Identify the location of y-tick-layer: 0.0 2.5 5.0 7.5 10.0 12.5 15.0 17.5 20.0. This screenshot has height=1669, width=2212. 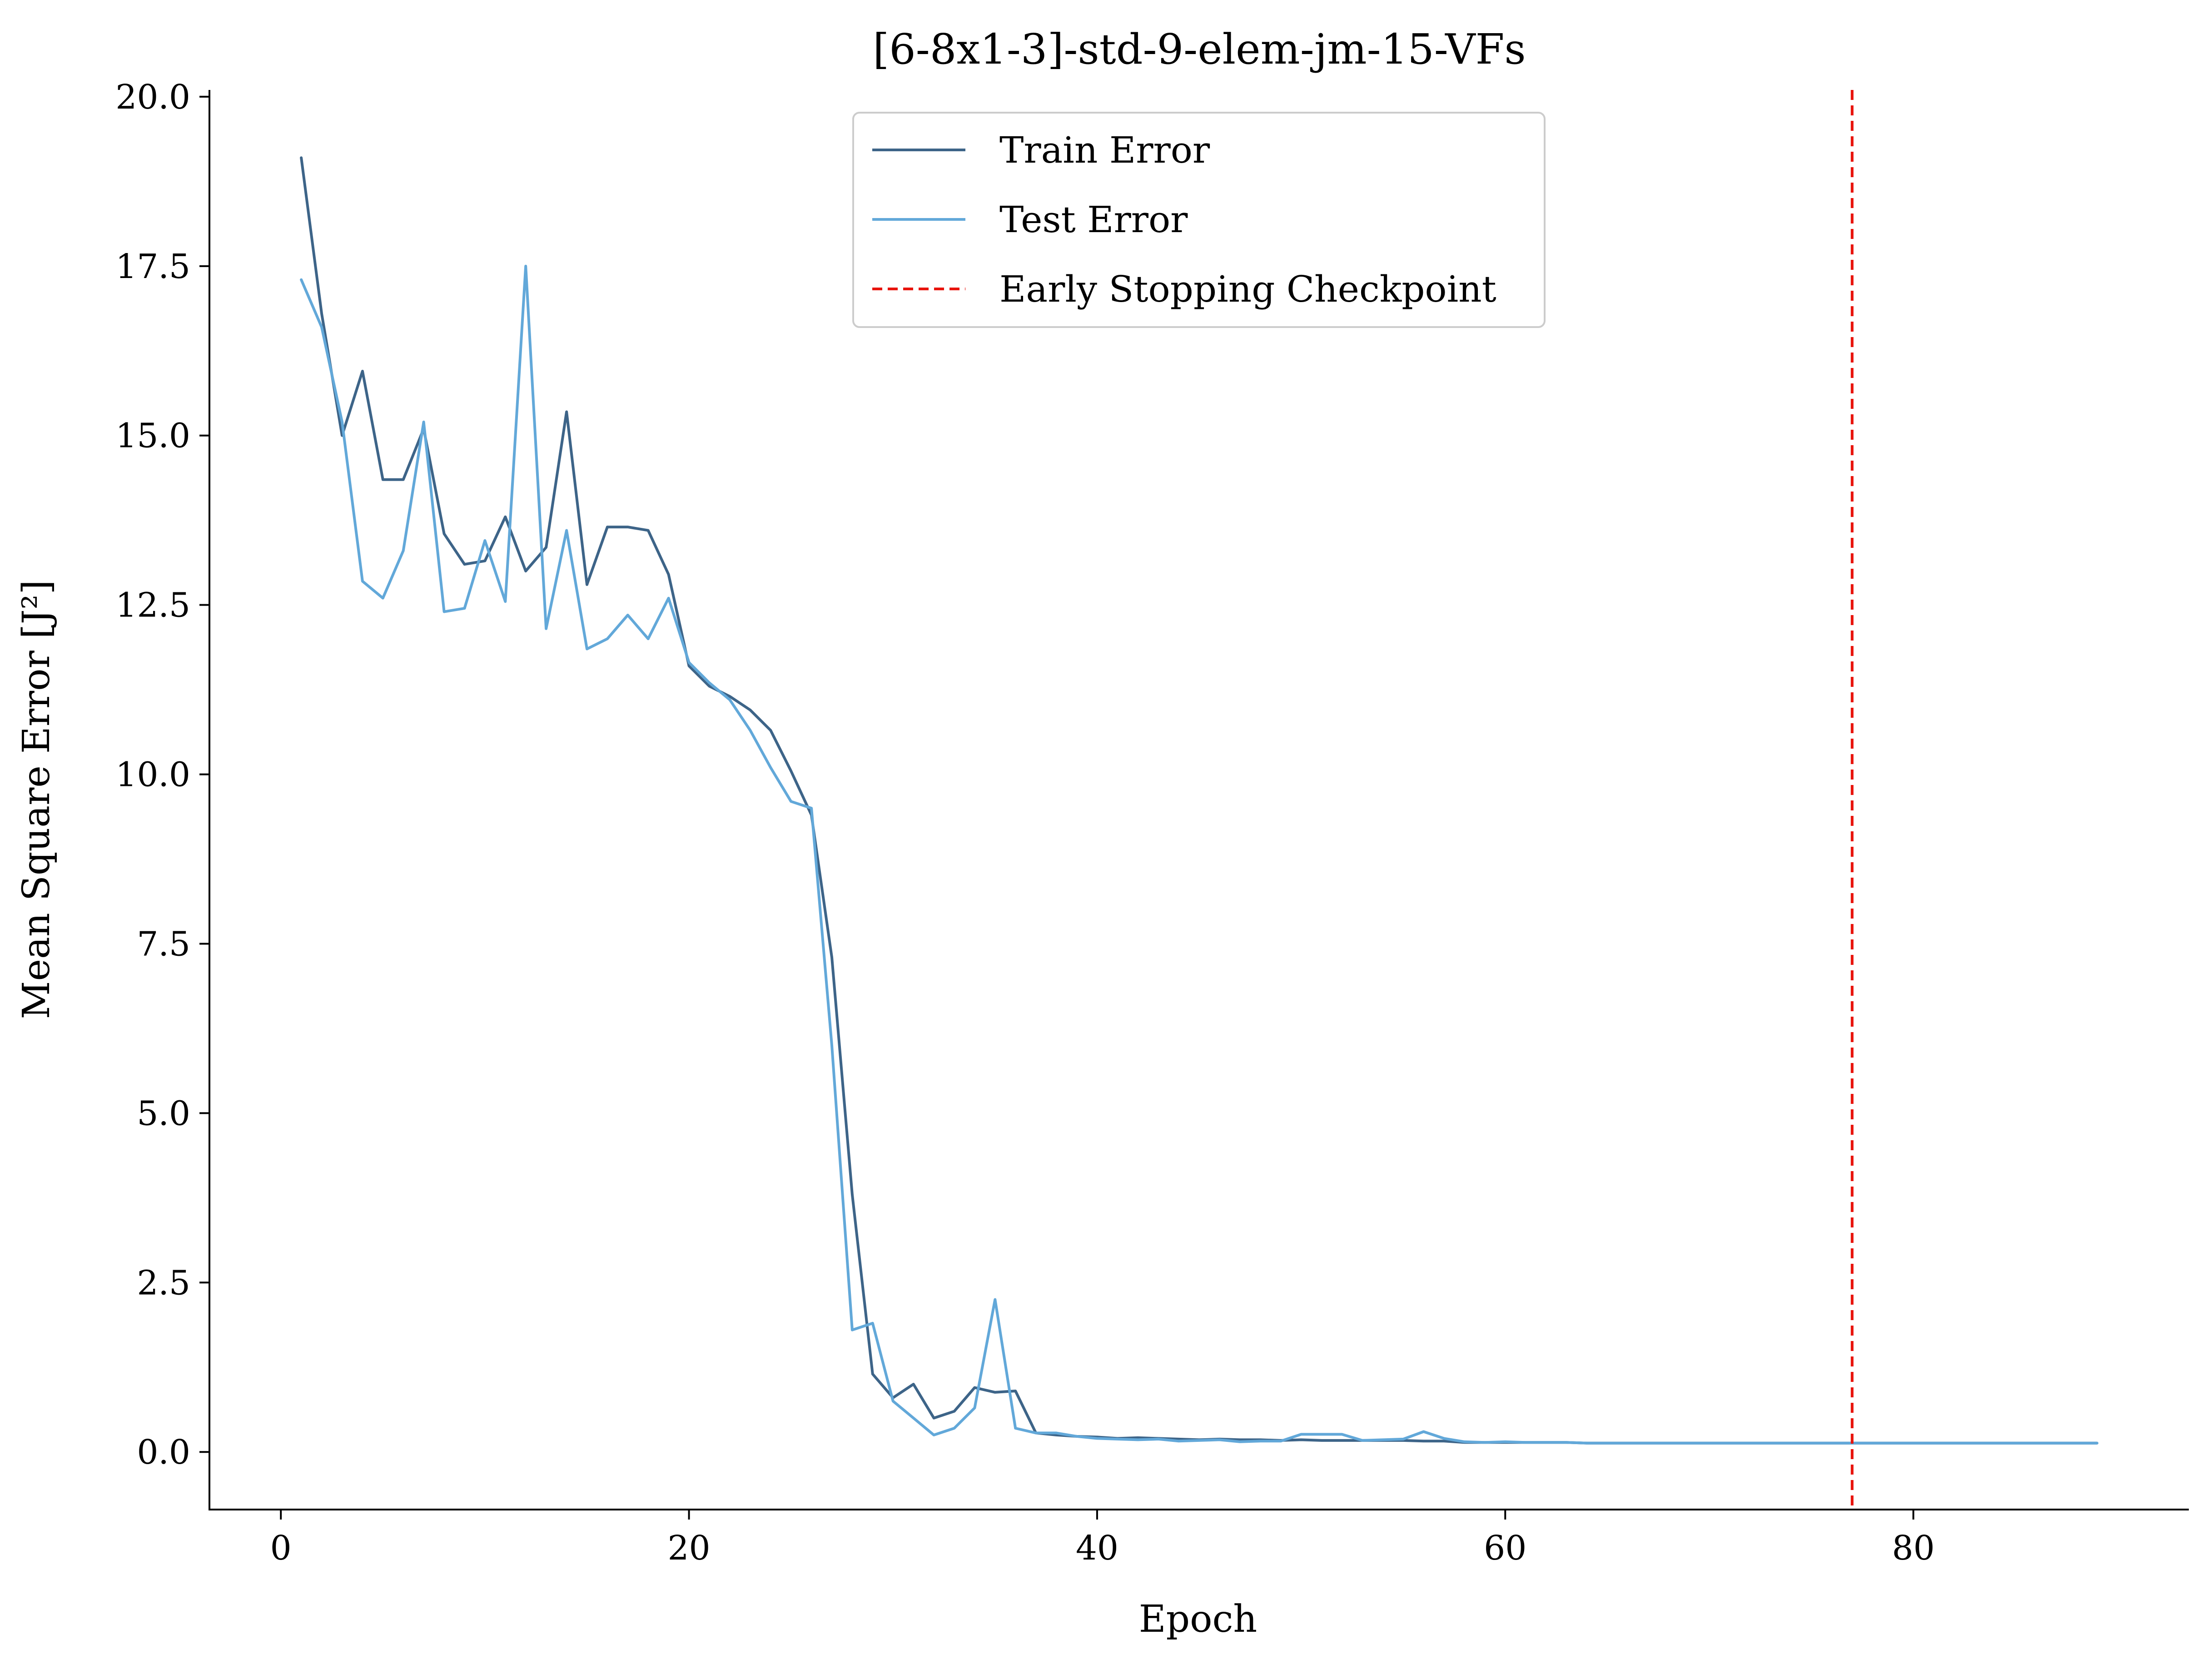
(162, 775).